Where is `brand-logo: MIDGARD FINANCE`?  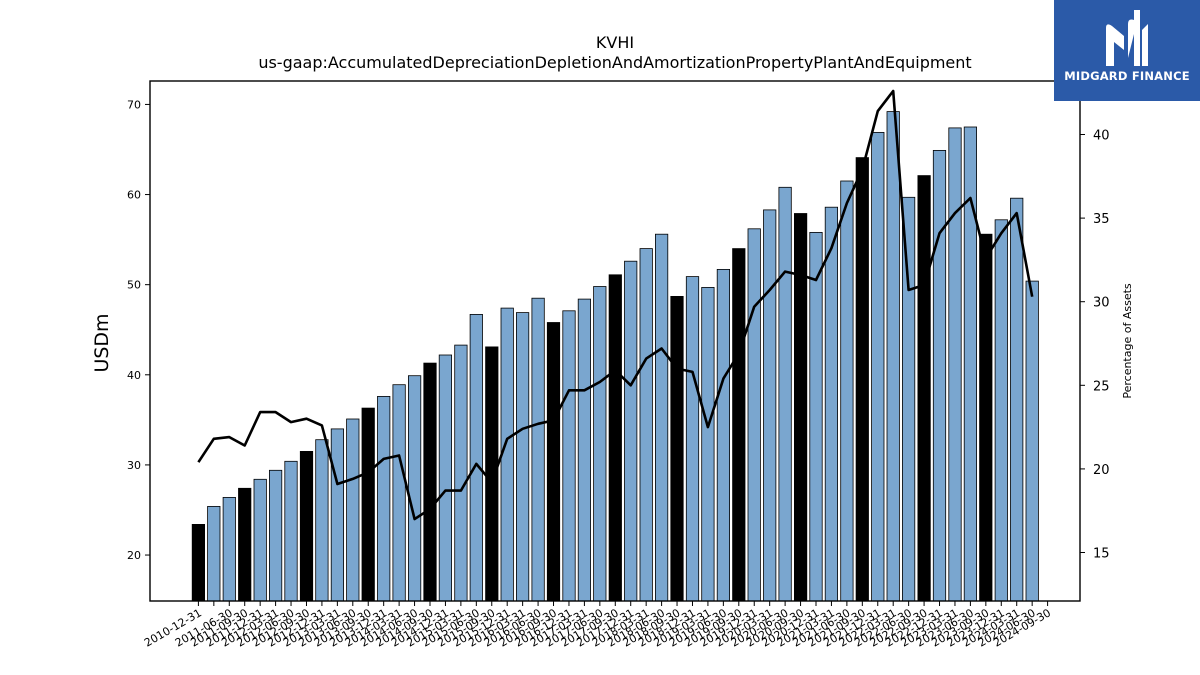
brand-logo: MIDGARD FINANCE is located at coordinates (1127, 50).